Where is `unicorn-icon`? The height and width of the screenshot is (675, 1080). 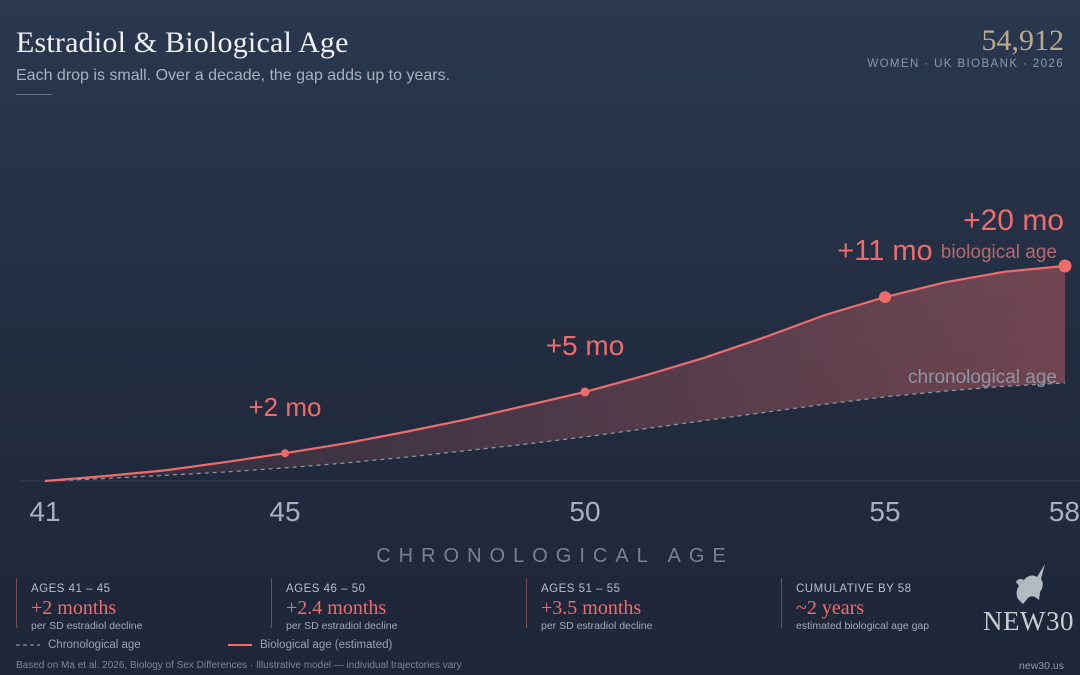
unicorn-icon is located at coordinates (1030, 584).